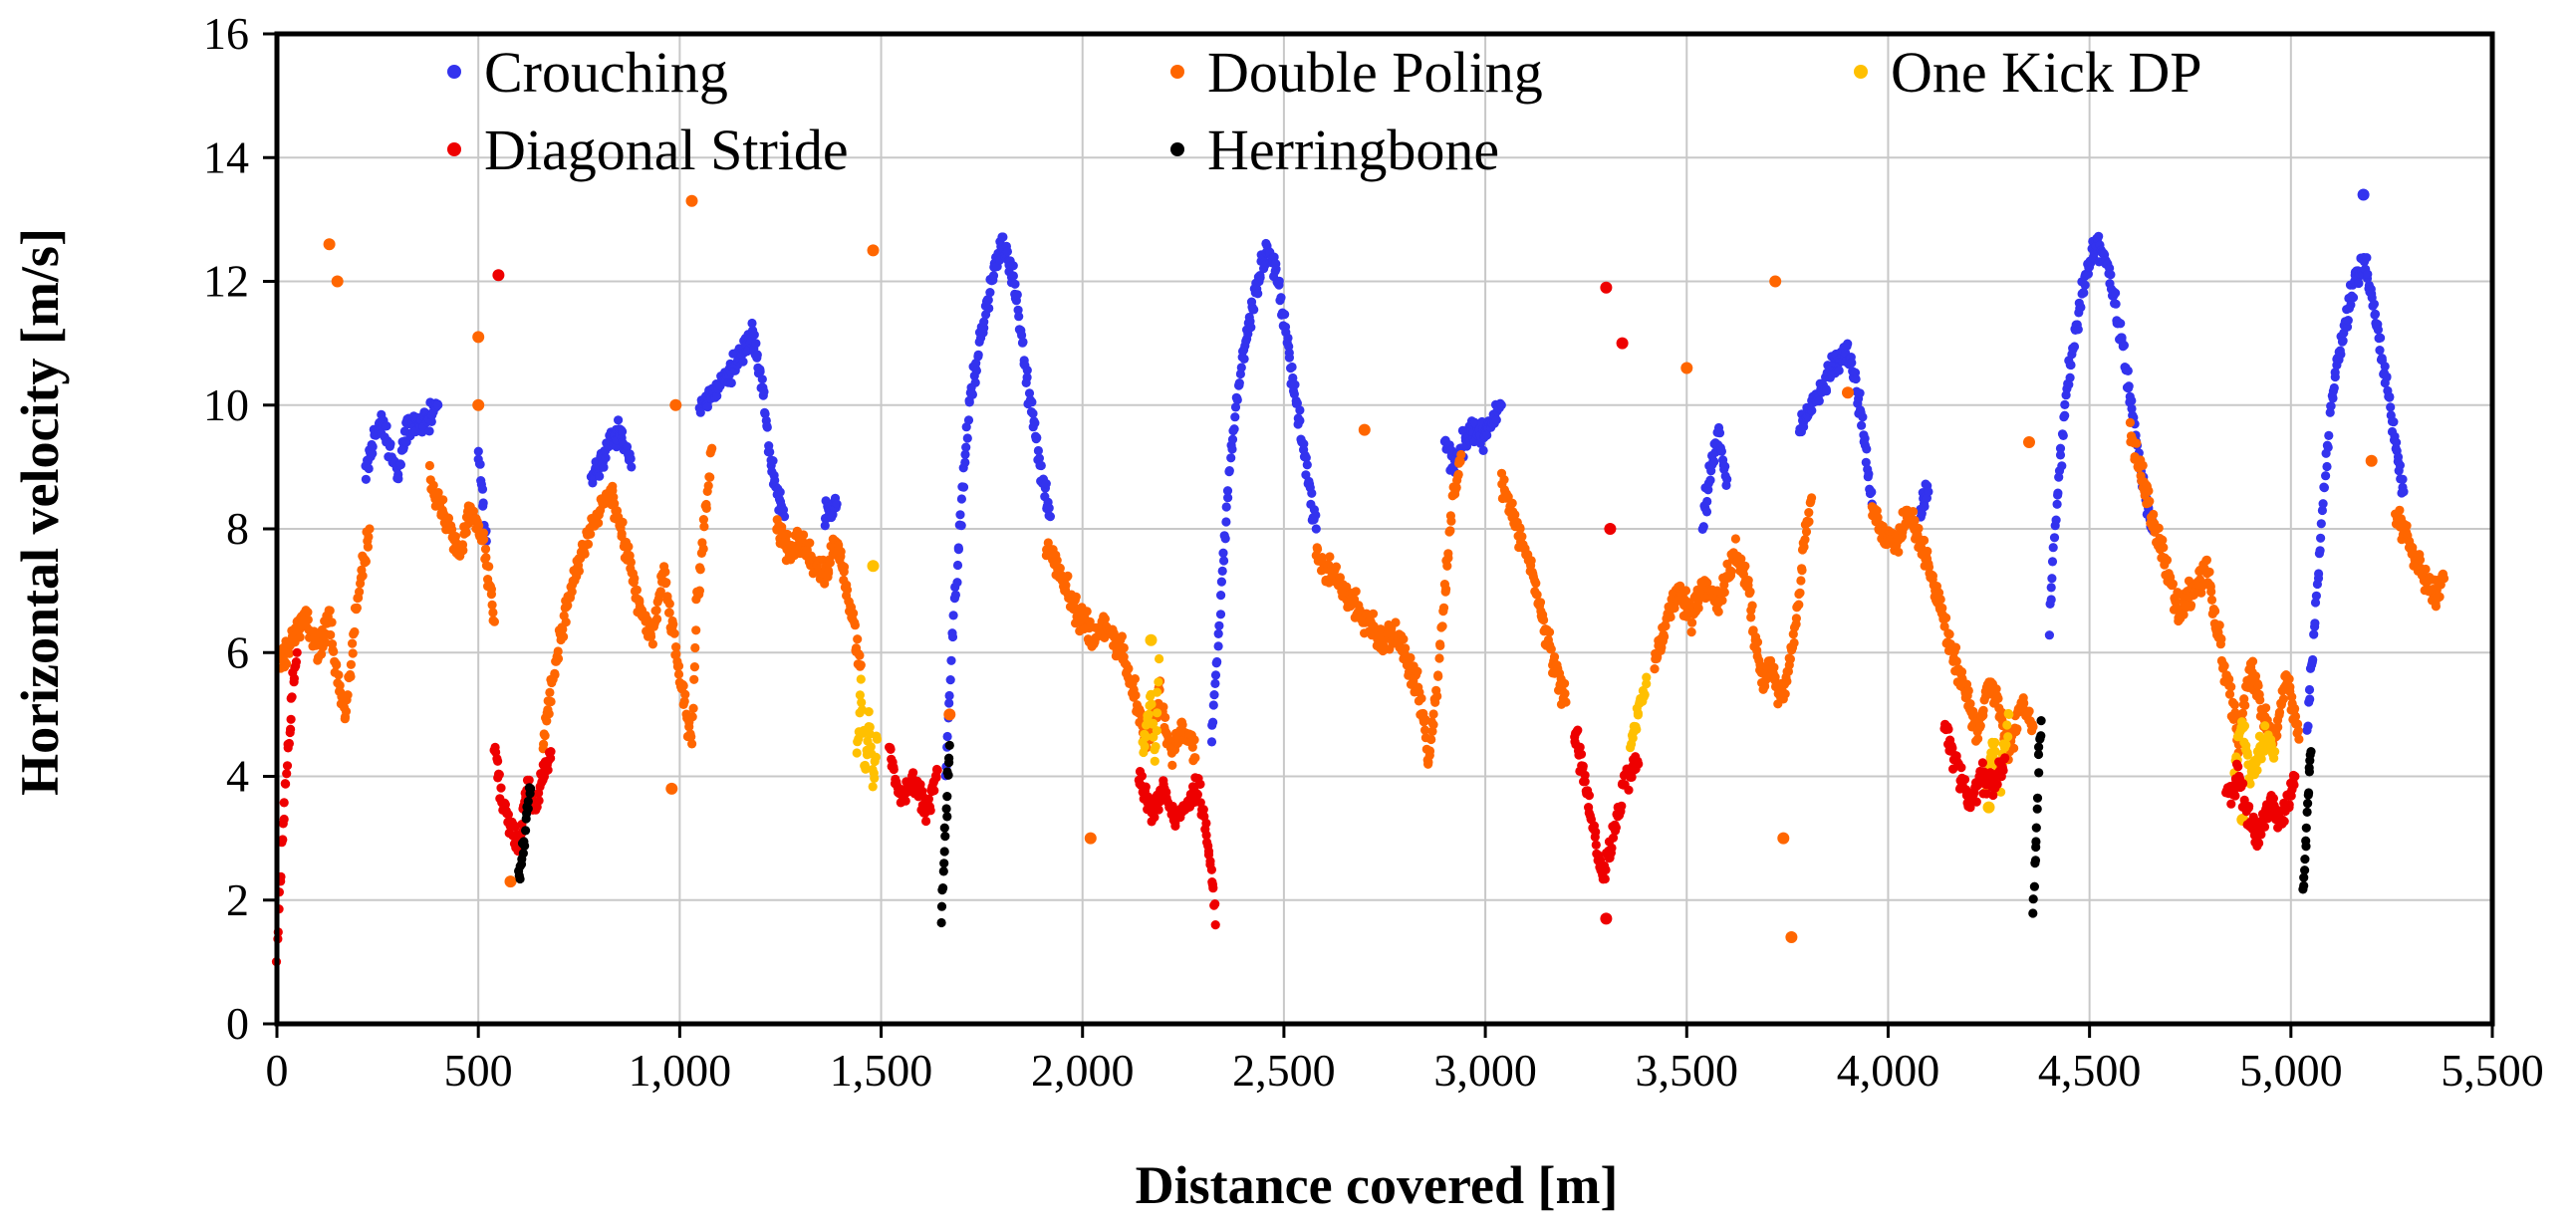 Image resolution: width=2576 pixels, height=1231 pixels. Describe the element at coordinates (1177, 149) in the screenshot. I see `legend-marker` at that location.